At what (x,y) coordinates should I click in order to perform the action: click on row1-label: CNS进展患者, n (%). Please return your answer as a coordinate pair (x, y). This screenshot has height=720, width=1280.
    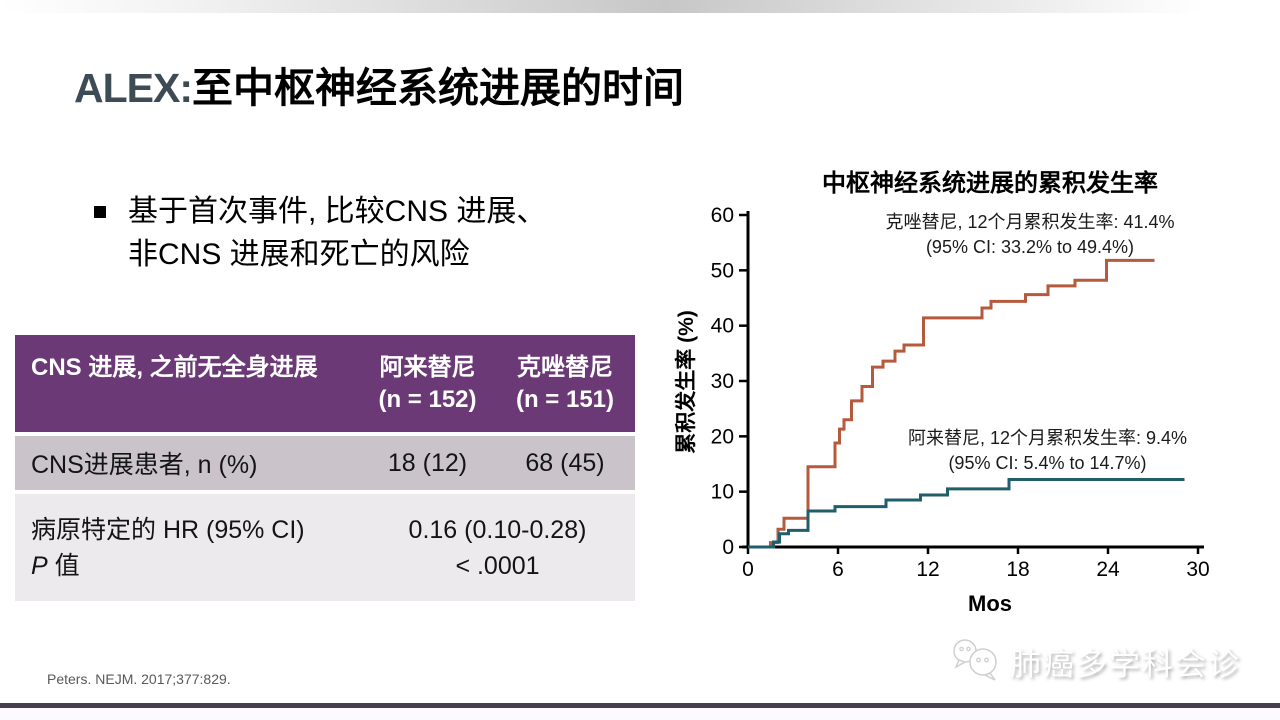
    Looking at the image, I should click on (144, 465).